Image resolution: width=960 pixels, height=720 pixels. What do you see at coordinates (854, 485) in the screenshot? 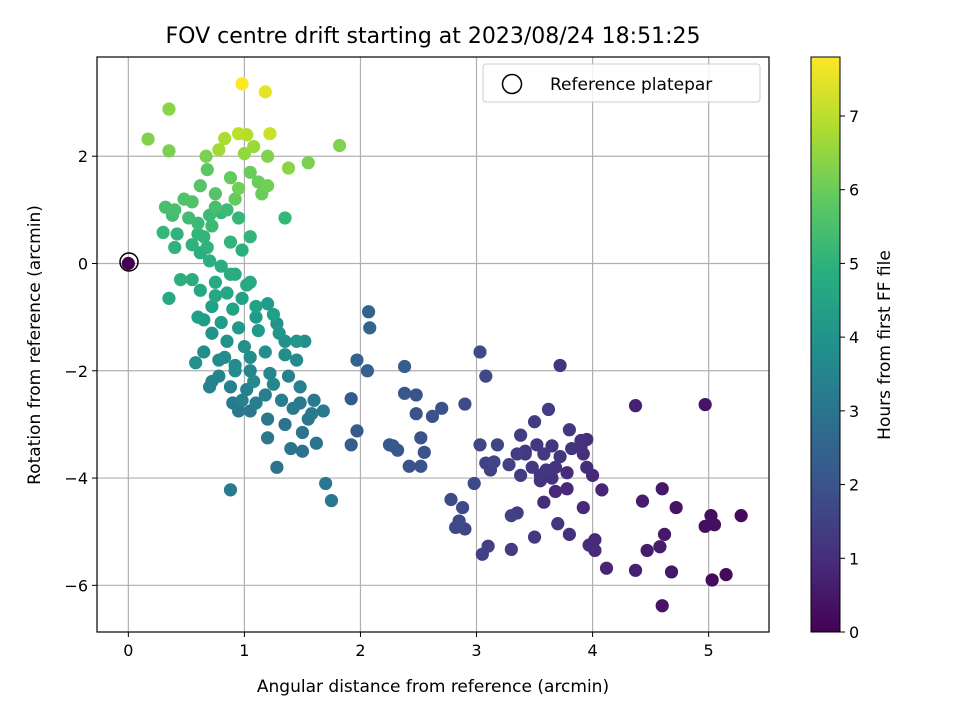
I see `colorbar-tick-label: 2` at bounding box center [854, 485].